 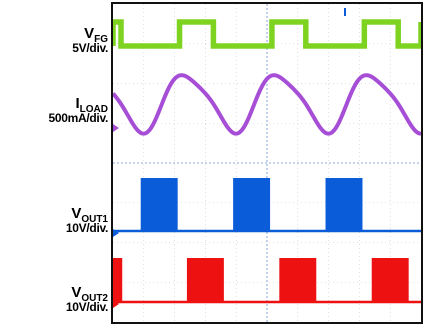 What do you see at coordinates (116, 233) in the screenshot?
I see `marker-vout1-icon` at bounding box center [116, 233].